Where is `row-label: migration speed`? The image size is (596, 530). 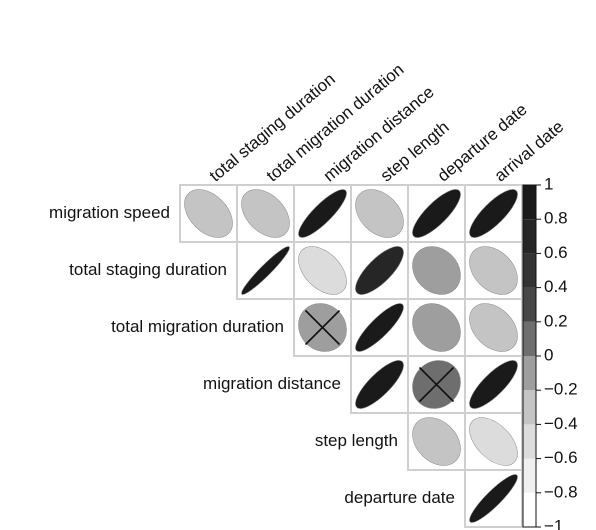 row-label: migration speed is located at coordinates (109, 212).